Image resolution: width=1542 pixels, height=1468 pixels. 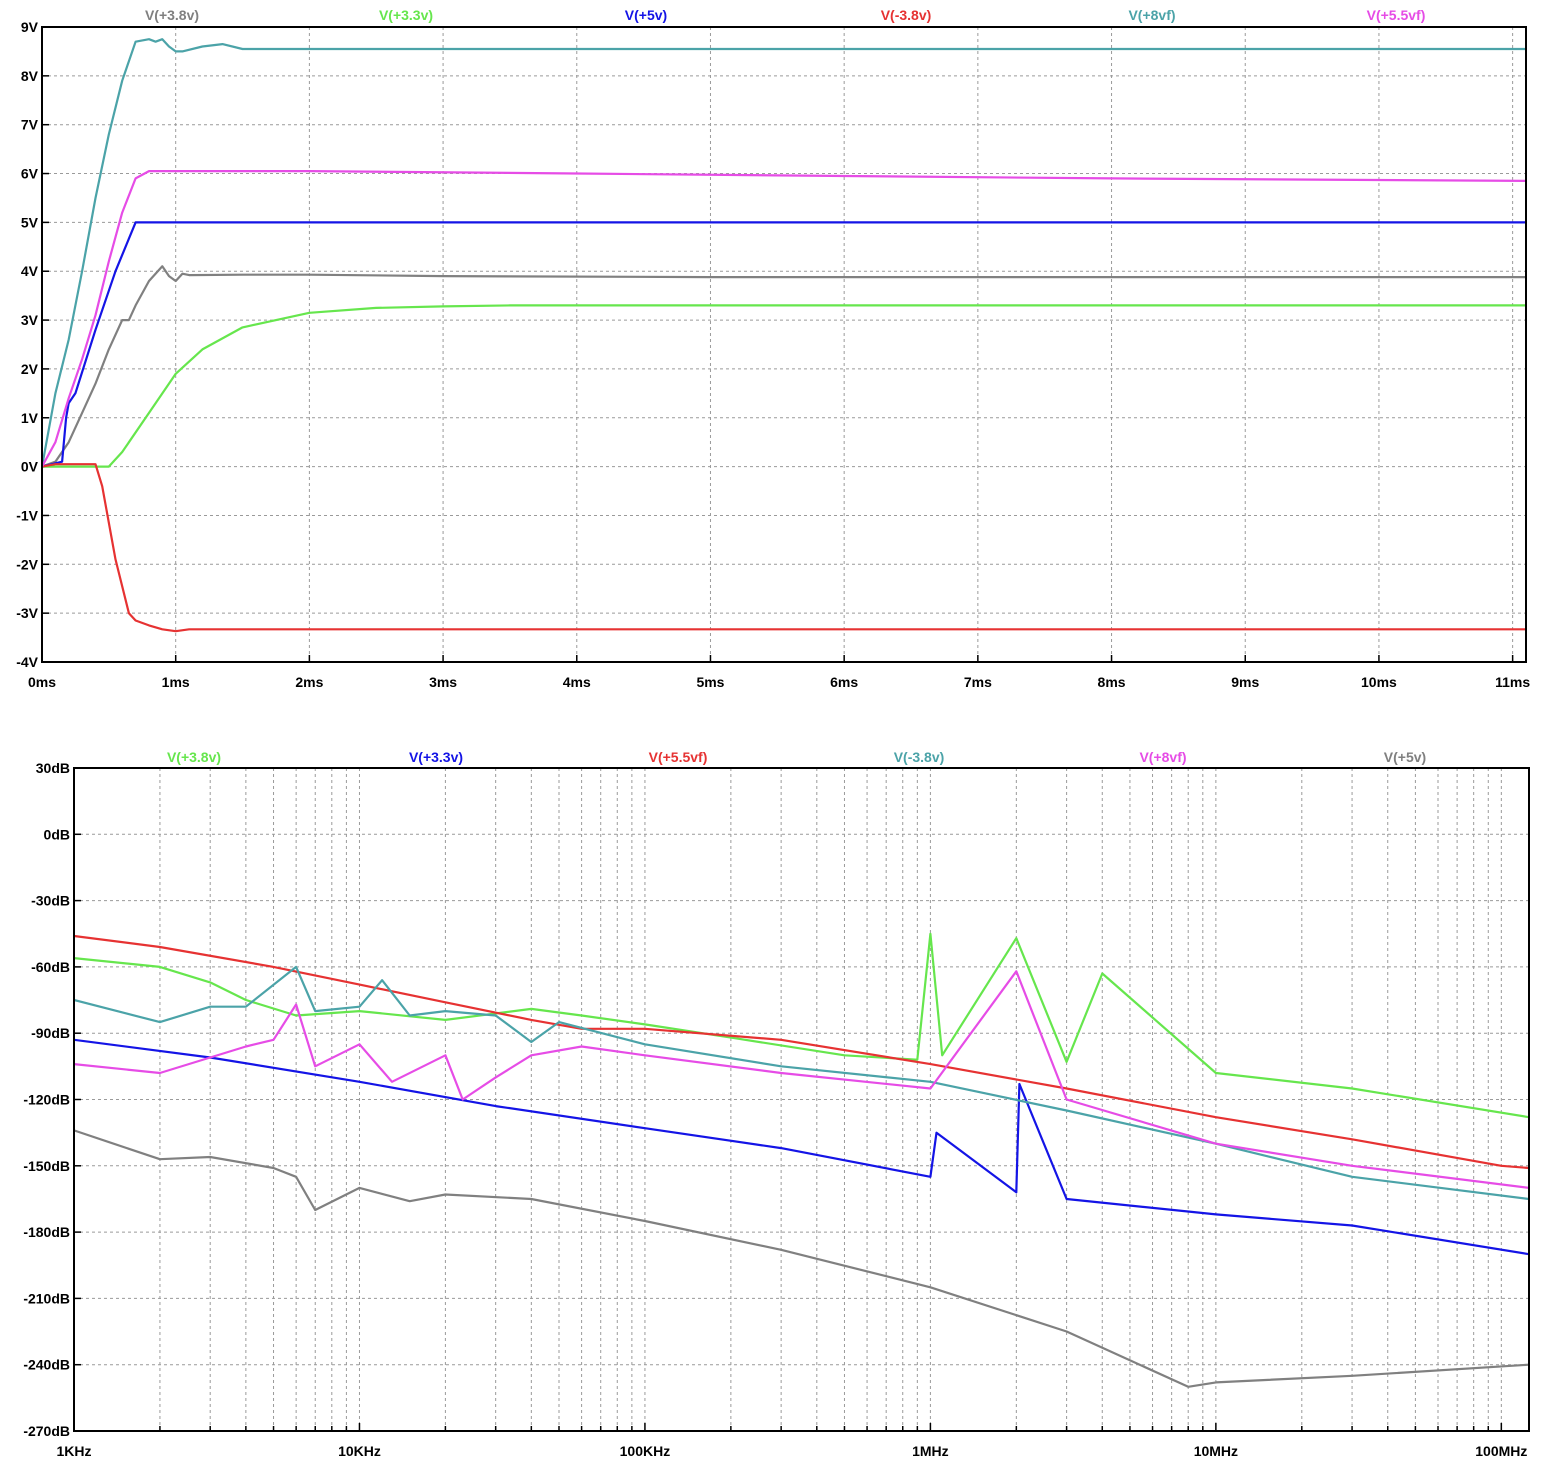 I want to click on x-tick-label: 4ms, so click(x=577, y=682).